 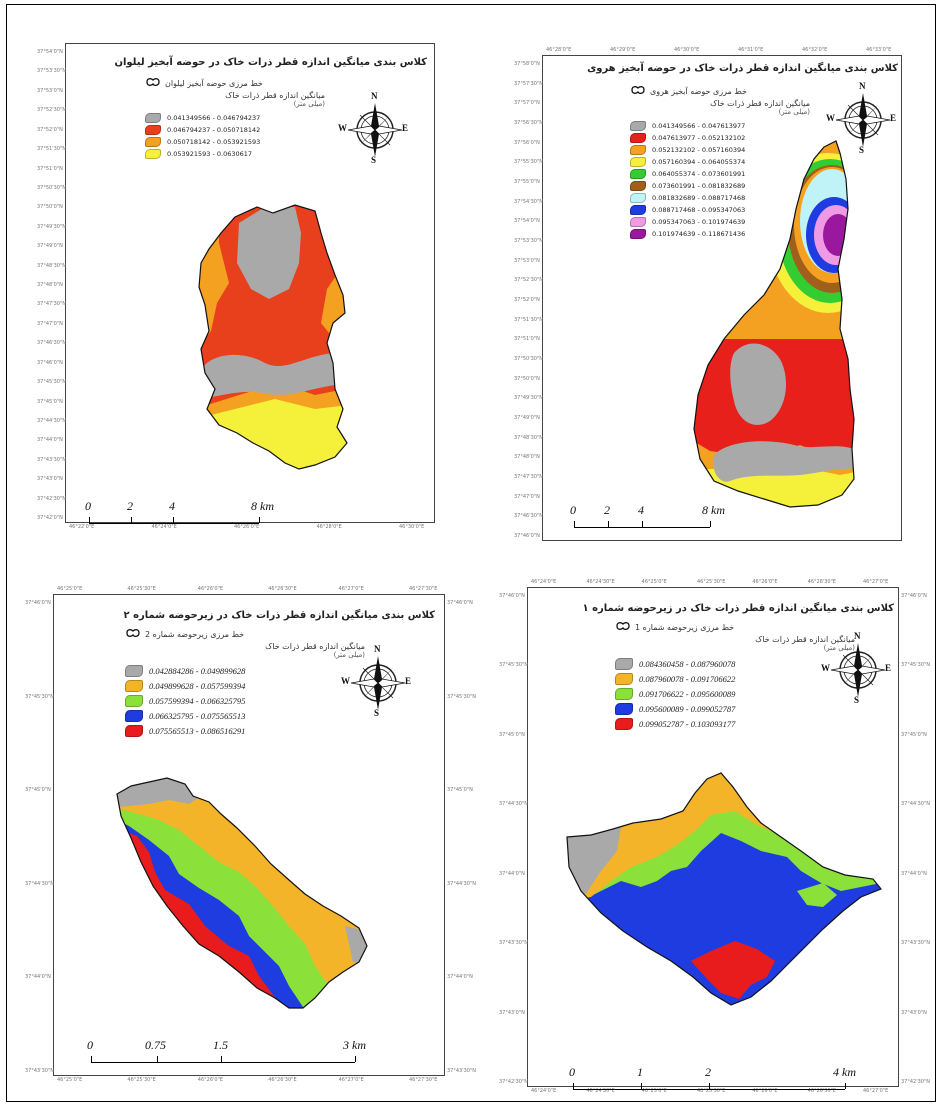 I want to click on latitude-tick: 37°47'0"N, so click(x=527, y=496).